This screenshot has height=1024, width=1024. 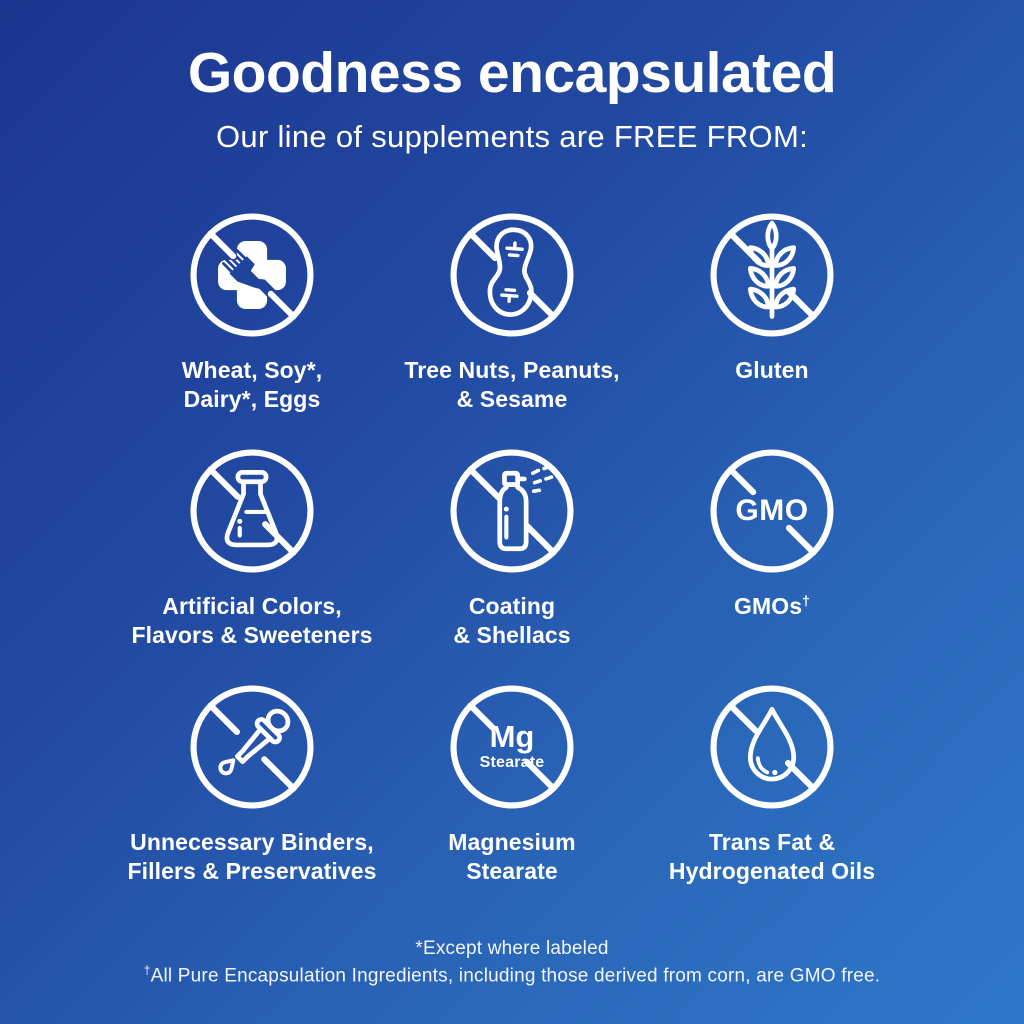 I want to click on no-gmo-icon: GMO, so click(x=772, y=511).